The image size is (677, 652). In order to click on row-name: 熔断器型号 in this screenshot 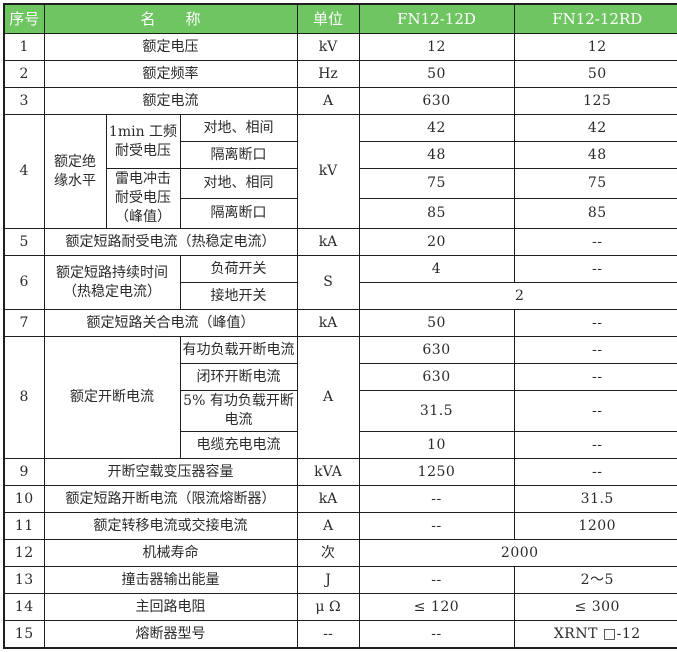, I will do `click(170, 634)`.